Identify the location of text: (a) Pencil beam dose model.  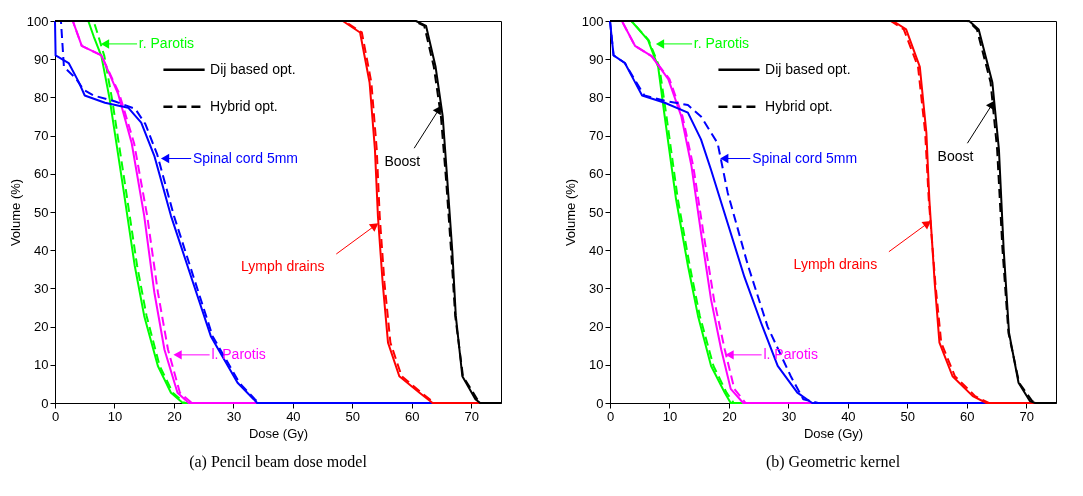
(278, 462).